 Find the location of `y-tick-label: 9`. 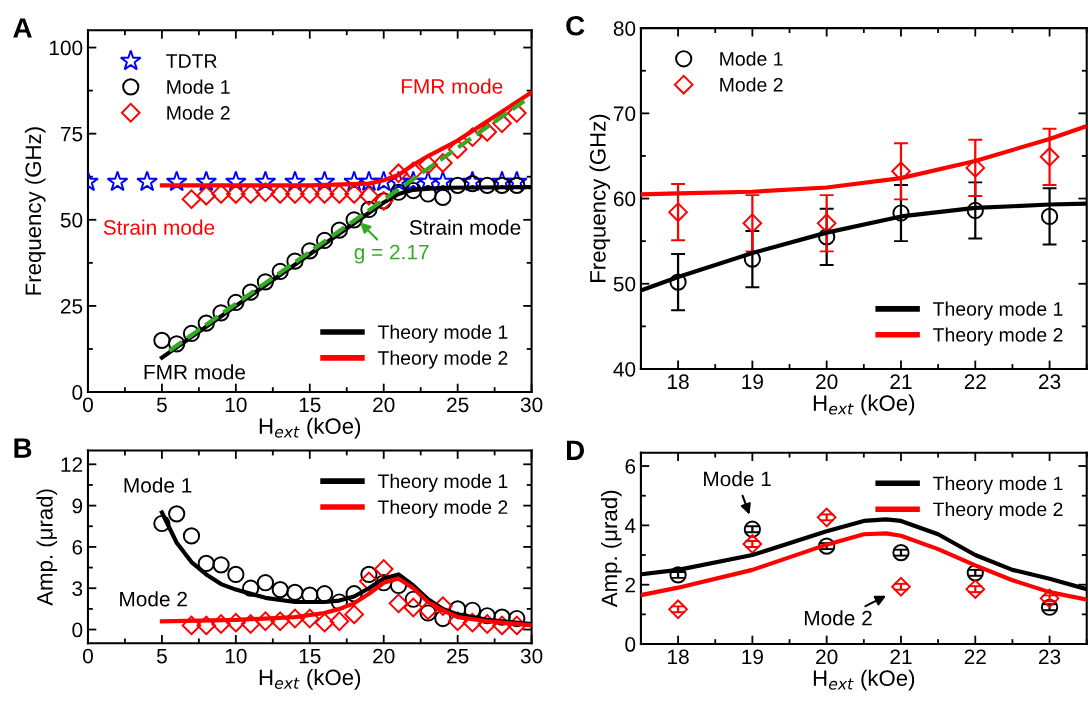

y-tick-label: 9 is located at coordinates (77, 506).